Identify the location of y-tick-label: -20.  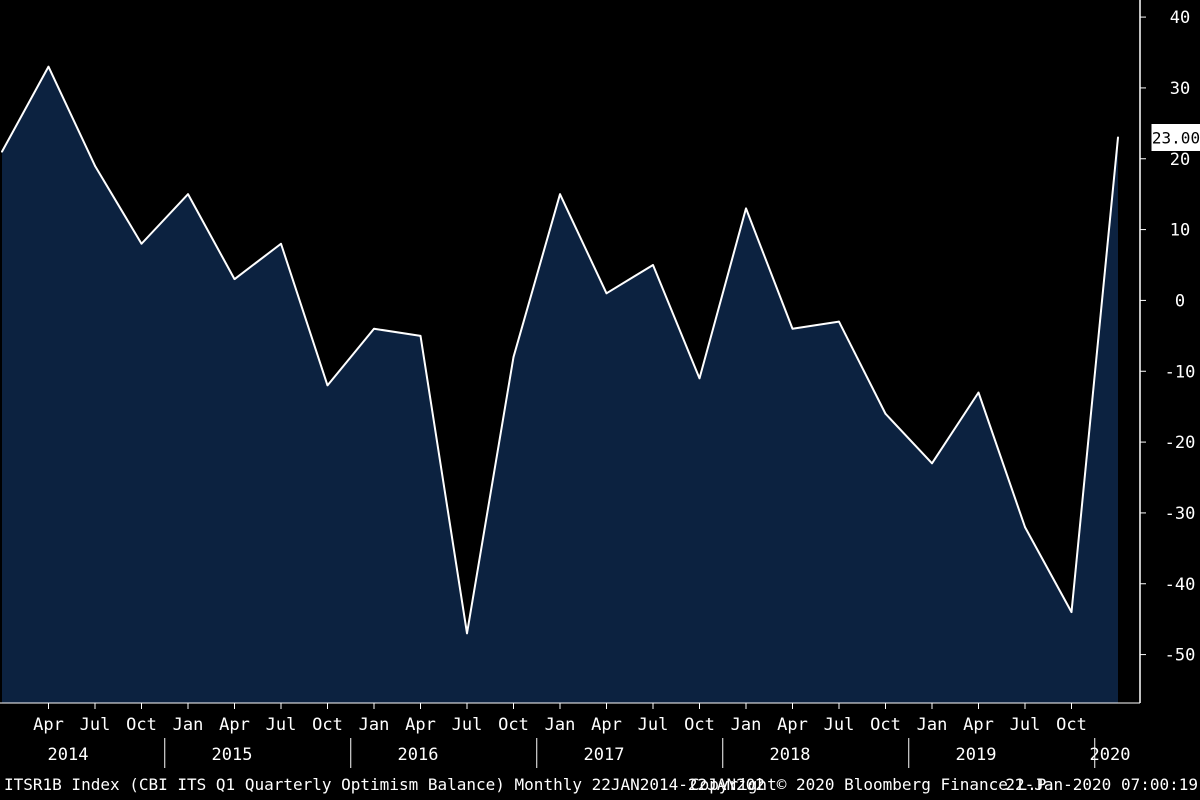
(1180, 443).